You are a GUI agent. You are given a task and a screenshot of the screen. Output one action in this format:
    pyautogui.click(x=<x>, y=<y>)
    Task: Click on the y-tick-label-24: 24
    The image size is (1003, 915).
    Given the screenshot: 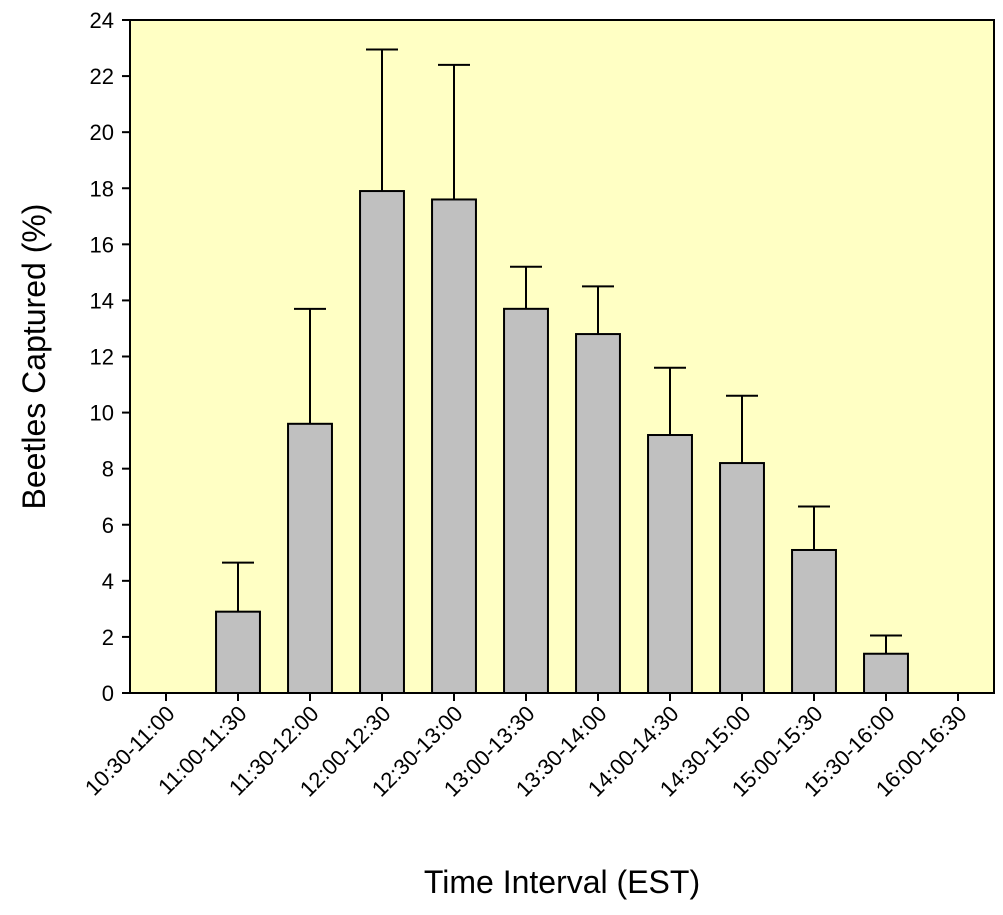 What is the action you would take?
    pyautogui.click(x=102, y=20)
    